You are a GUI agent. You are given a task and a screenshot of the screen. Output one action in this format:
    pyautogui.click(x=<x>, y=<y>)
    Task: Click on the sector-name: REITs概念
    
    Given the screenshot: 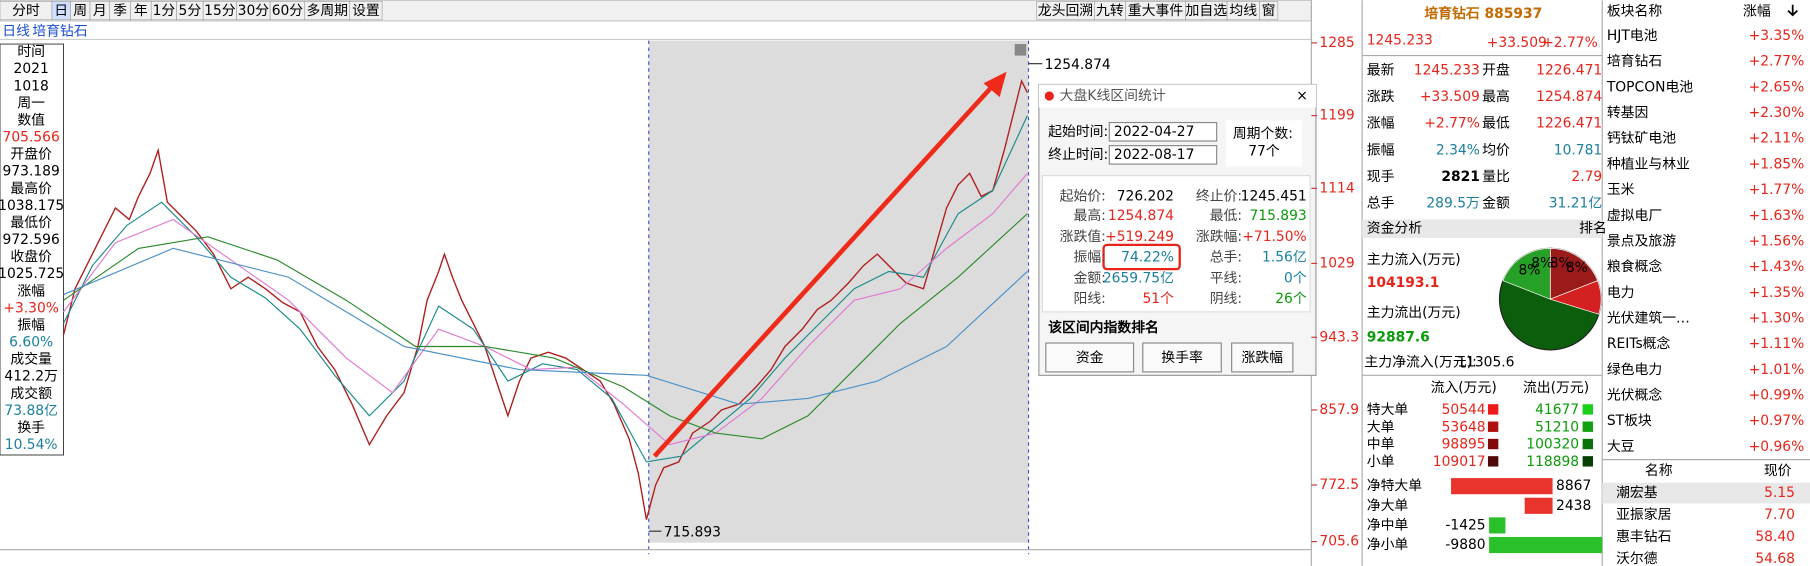 What is the action you would take?
    pyautogui.click(x=1639, y=343)
    